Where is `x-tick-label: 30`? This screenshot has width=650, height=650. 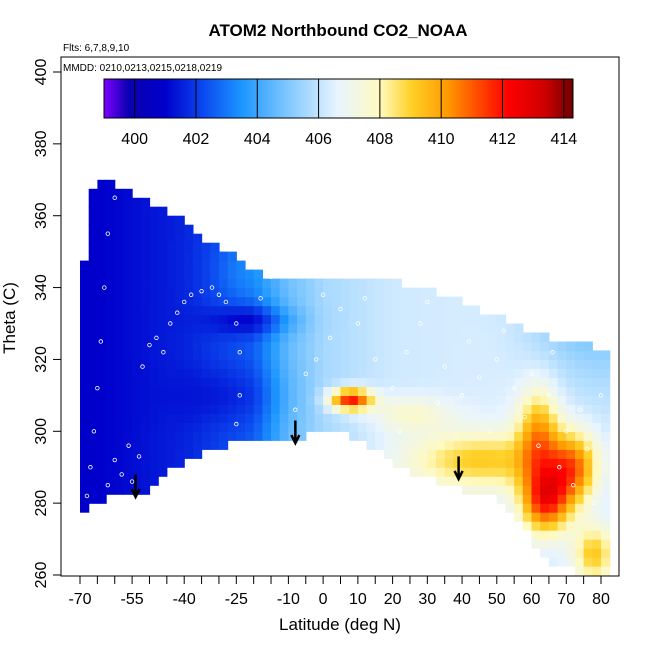
x-tick-label: 30 is located at coordinates (427, 599).